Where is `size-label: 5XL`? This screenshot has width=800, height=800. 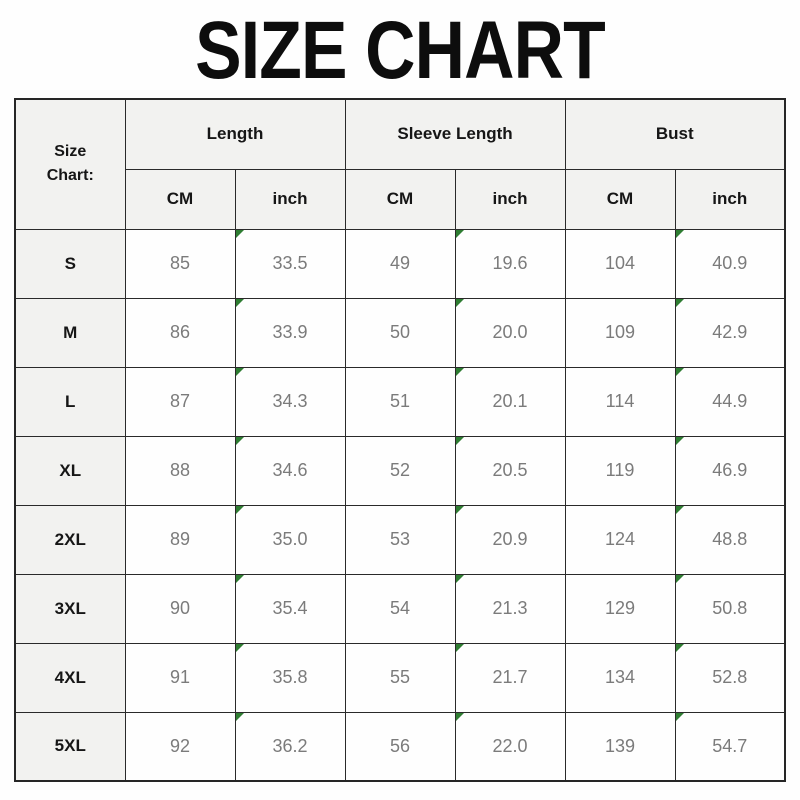
size-label: 5XL is located at coordinates (70, 746).